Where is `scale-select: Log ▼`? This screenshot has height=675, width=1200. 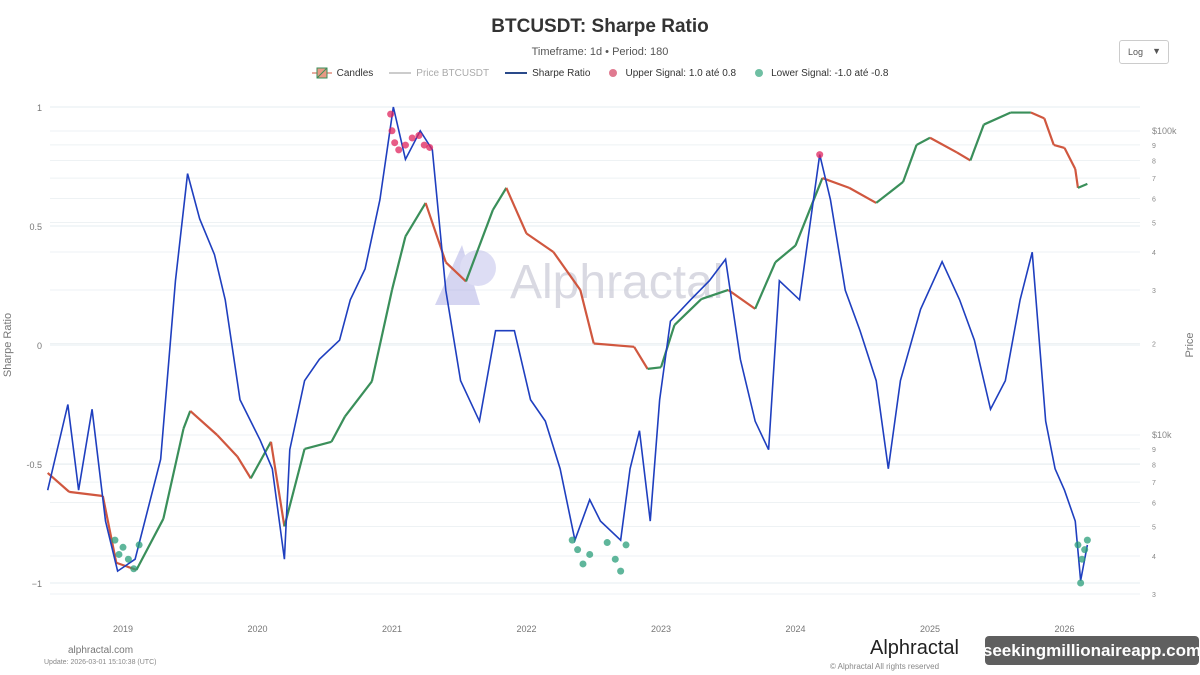 scale-select: Log ▼ is located at coordinates (1144, 52).